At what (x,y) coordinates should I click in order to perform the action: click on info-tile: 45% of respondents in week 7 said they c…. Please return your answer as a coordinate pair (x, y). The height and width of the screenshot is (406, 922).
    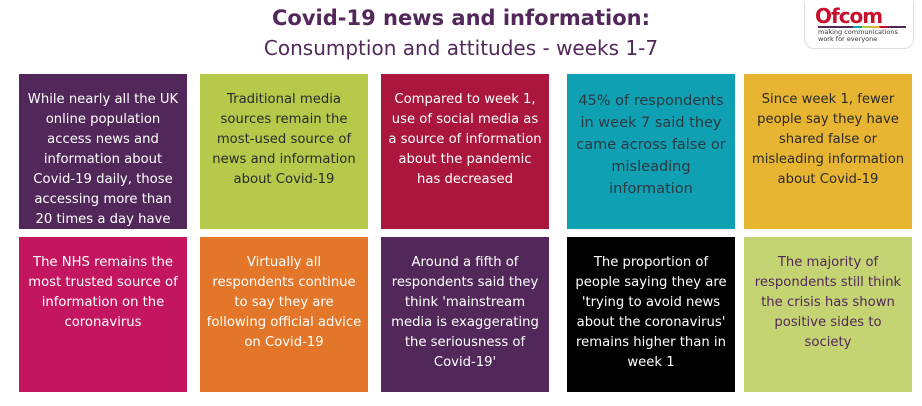
    Looking at the image, I should click on (651, 151).